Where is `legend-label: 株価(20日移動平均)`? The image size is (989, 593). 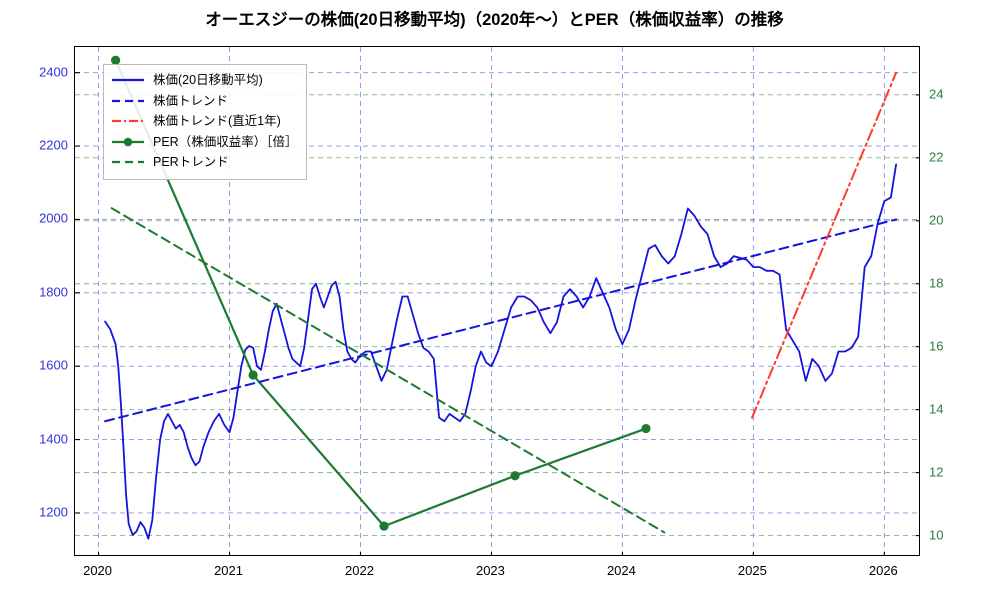 legend-label: 株価(20日移動平均) is located at coordinates (208, 80).